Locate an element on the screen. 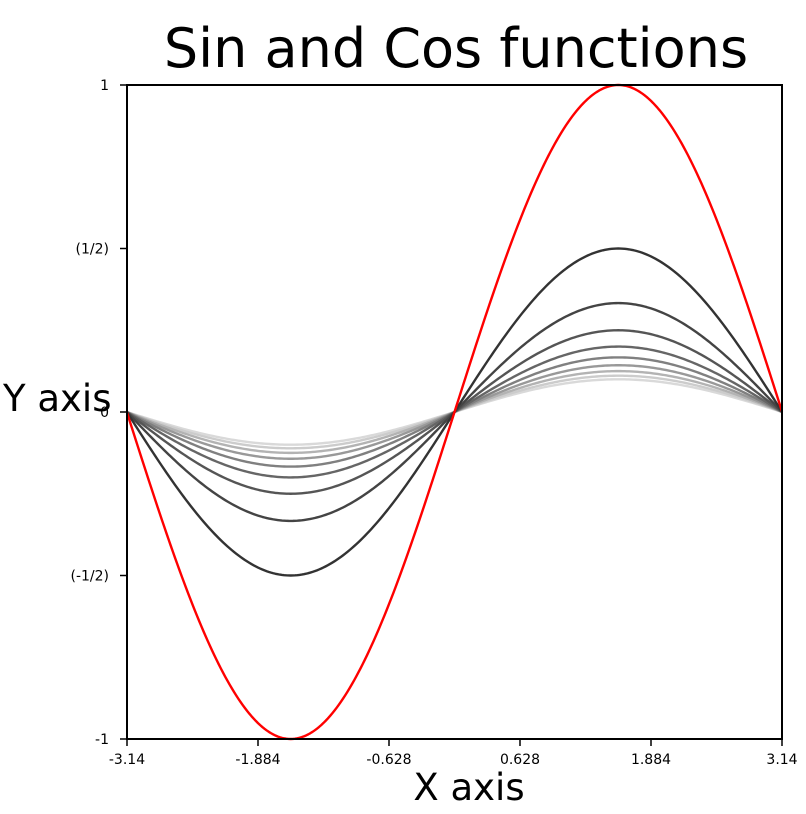 This screenshot has width=806, height=814. y-tick-label: 0 is located at coordinates (104, 413).